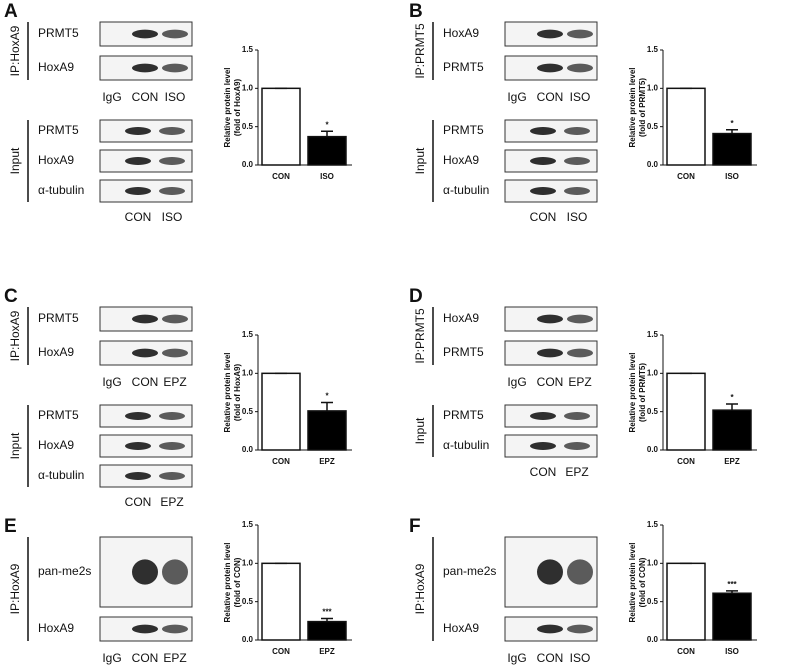  Describe the element at coordinates (10, 526) in the screenshot. I see `panel-letter: E` at that location.